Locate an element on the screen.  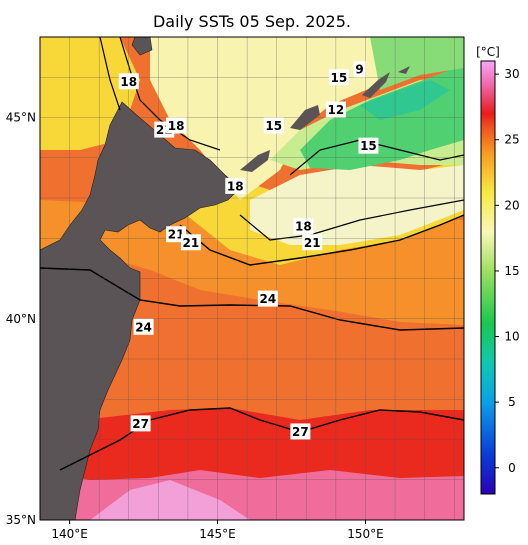
lon-tick-label: 140°E is located at coordinates (69, 534).